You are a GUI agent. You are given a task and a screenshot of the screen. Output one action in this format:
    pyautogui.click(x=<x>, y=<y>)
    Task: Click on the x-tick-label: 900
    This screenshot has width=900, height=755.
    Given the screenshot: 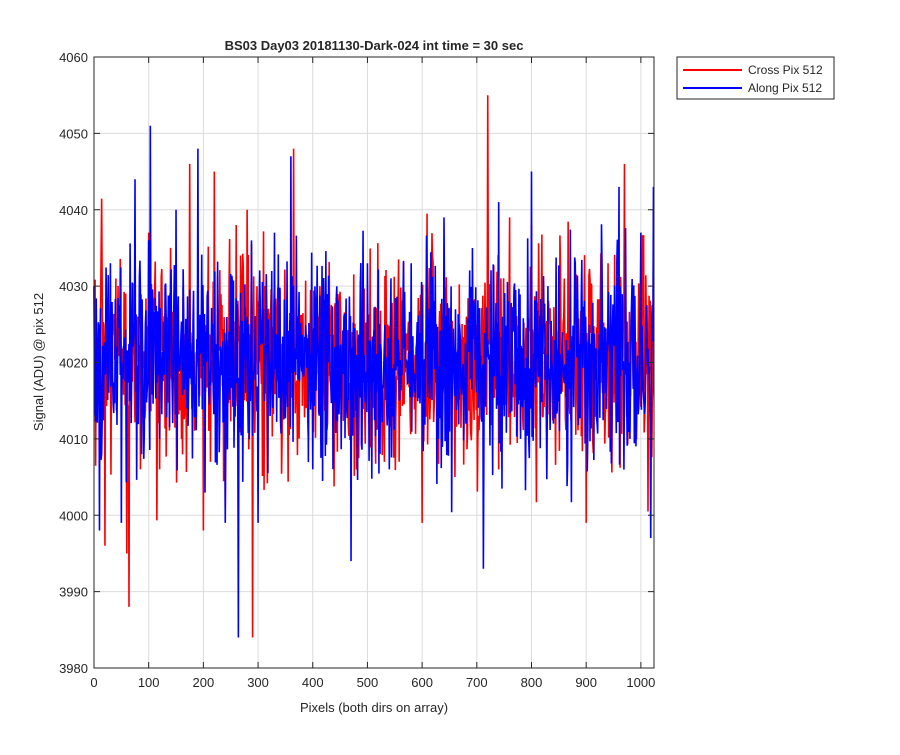 What is the action you would take?
    pyautogui.click(x=586, y=682)
    